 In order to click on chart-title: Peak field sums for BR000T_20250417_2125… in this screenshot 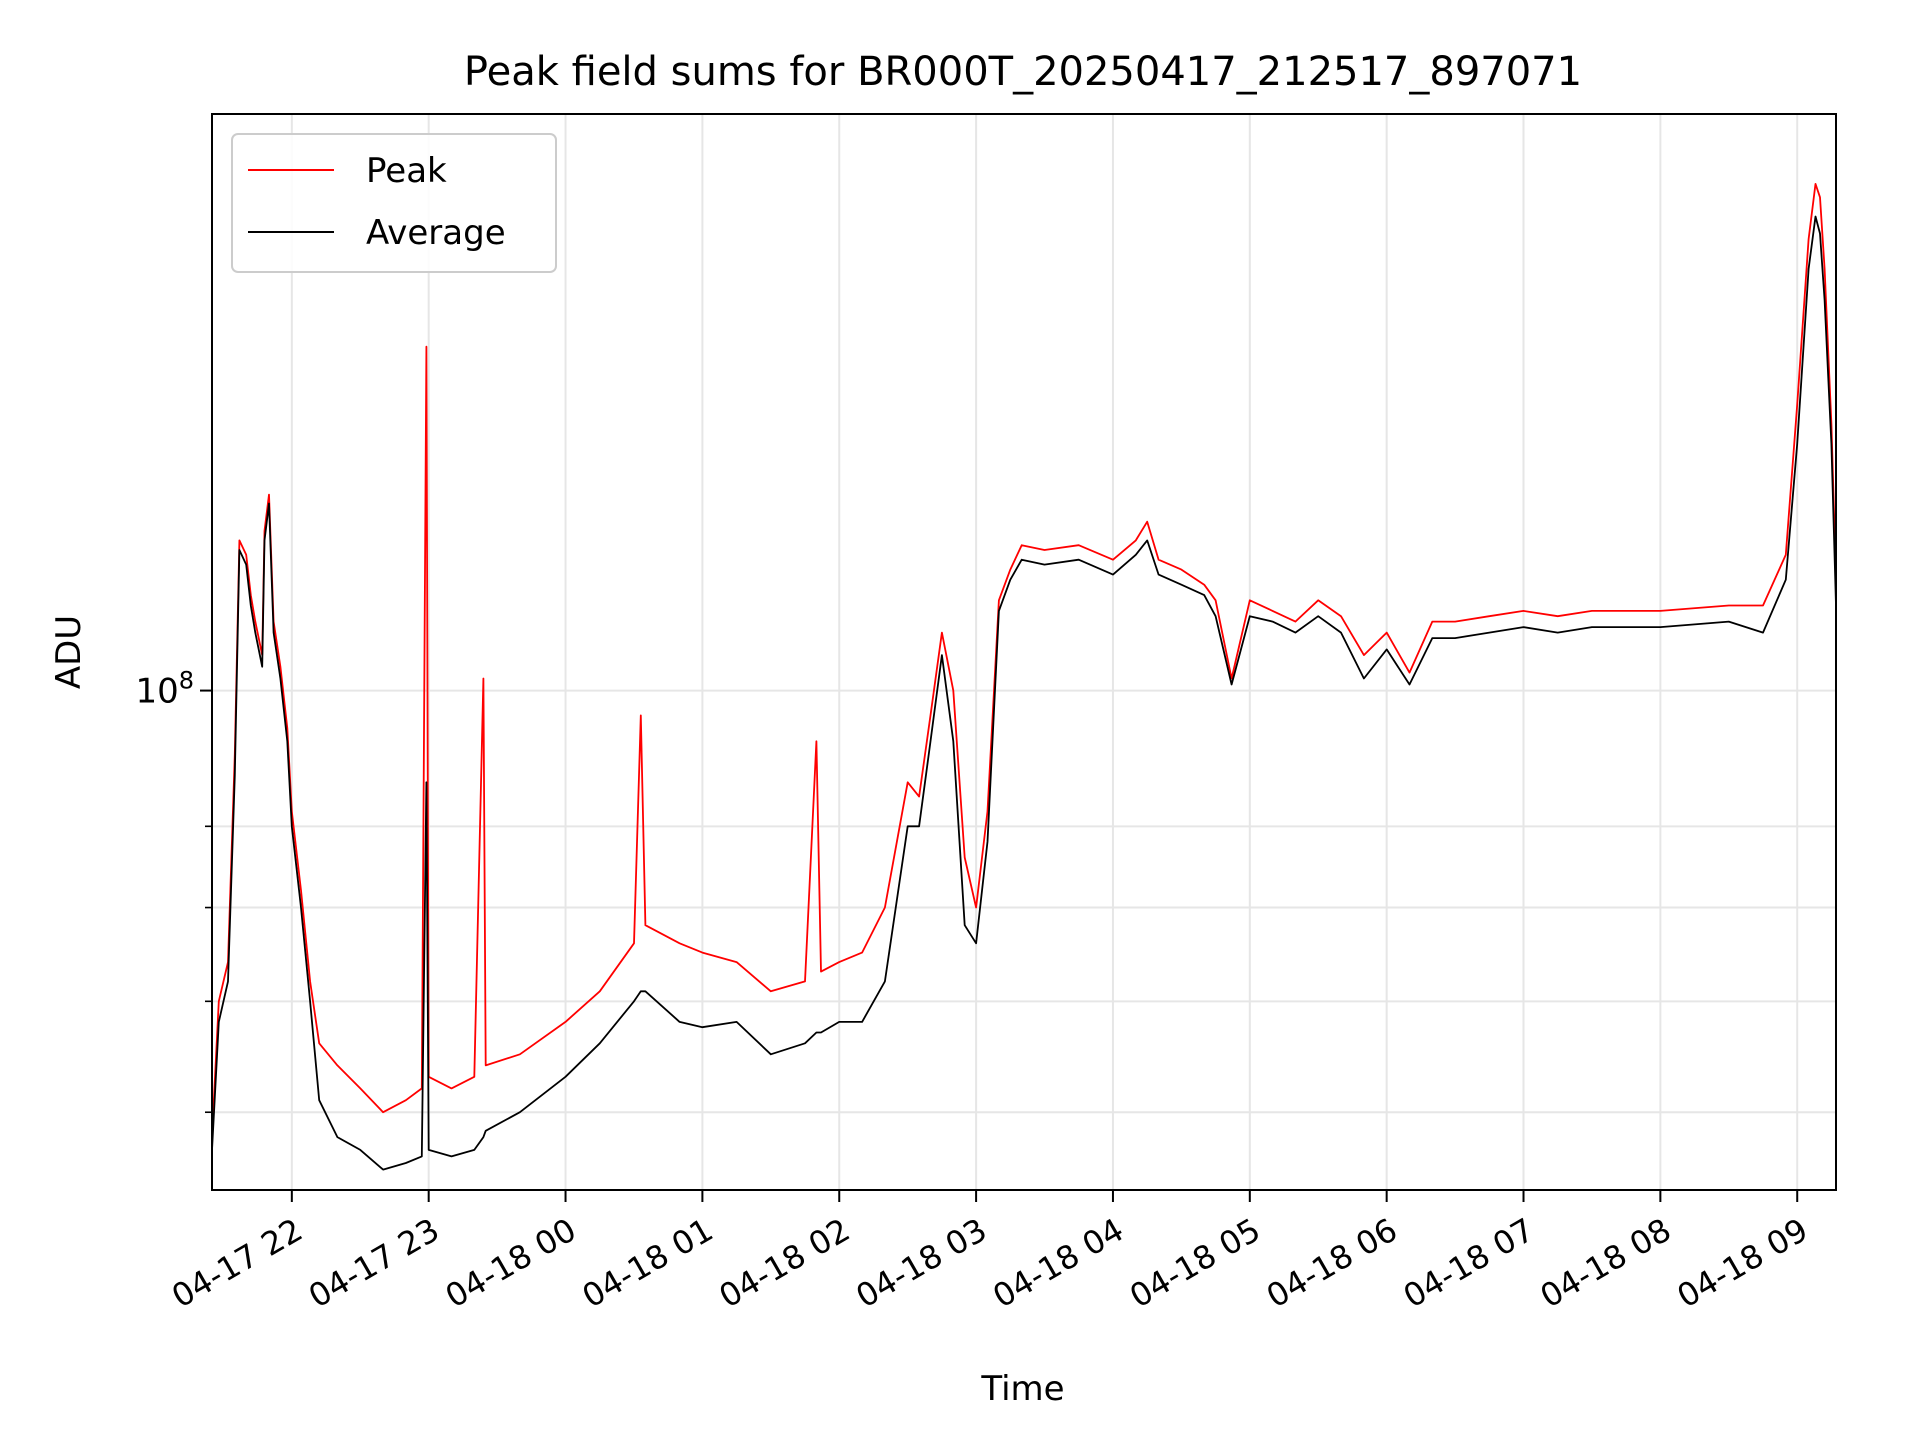, I will do `click(1023, 72)`.